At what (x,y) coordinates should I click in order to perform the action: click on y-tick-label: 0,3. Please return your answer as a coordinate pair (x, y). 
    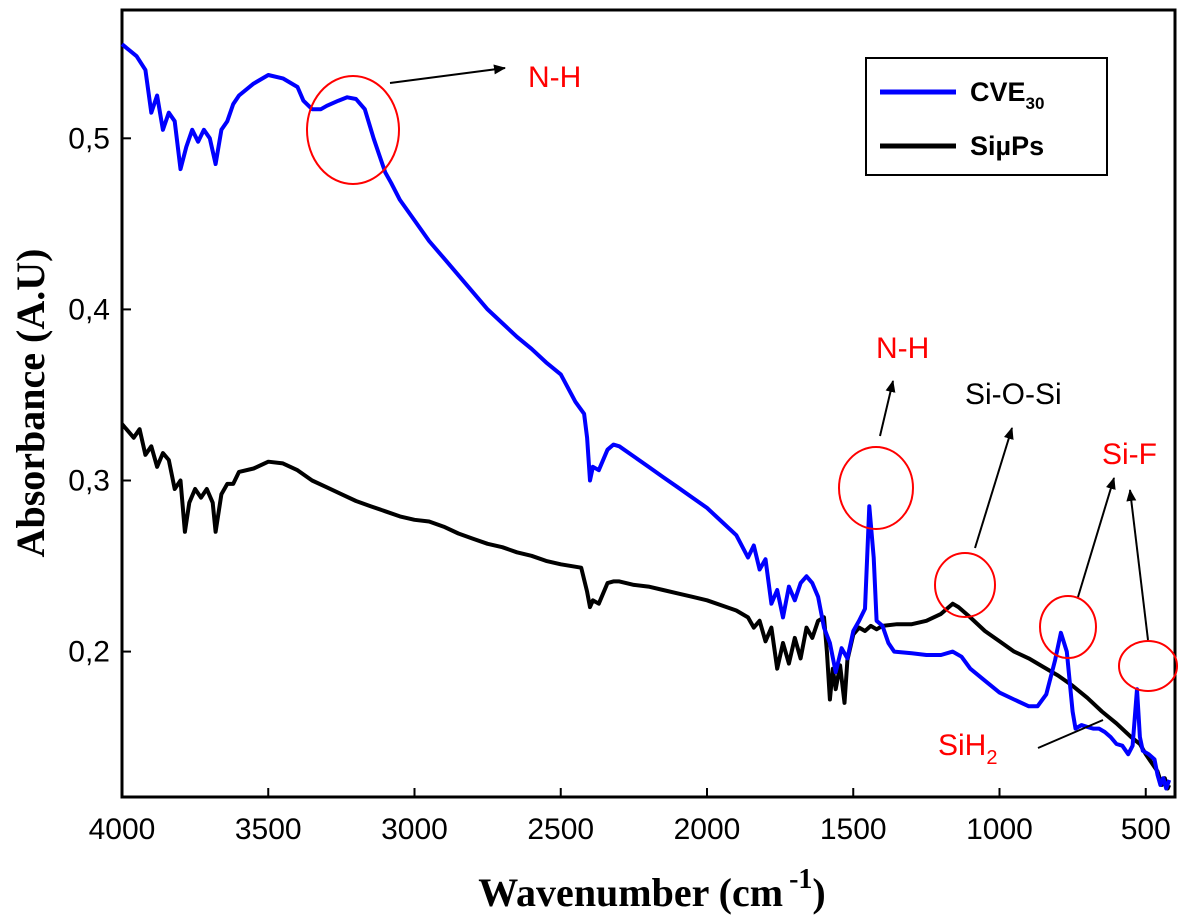
    Looking at the image, I should click on (89, 480).